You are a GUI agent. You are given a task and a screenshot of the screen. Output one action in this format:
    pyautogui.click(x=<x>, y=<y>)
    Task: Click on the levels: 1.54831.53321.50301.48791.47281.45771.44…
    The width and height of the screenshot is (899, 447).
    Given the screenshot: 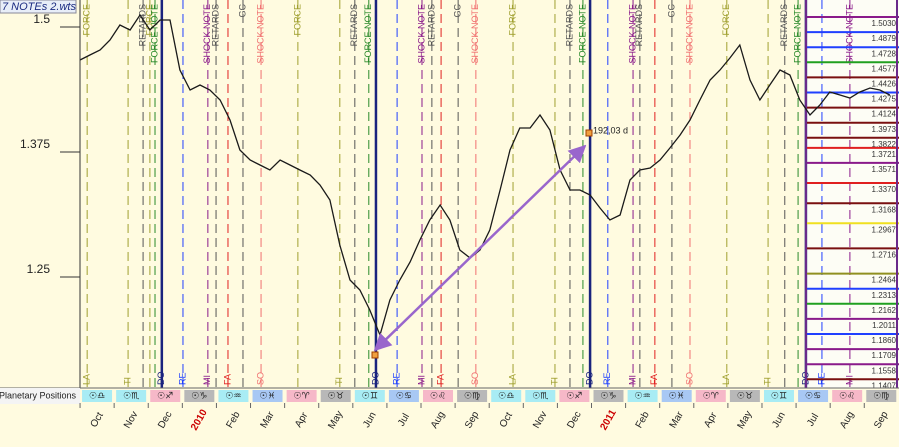 What is the action you would take?
    pyautogui.click(x=852, y=195)
    